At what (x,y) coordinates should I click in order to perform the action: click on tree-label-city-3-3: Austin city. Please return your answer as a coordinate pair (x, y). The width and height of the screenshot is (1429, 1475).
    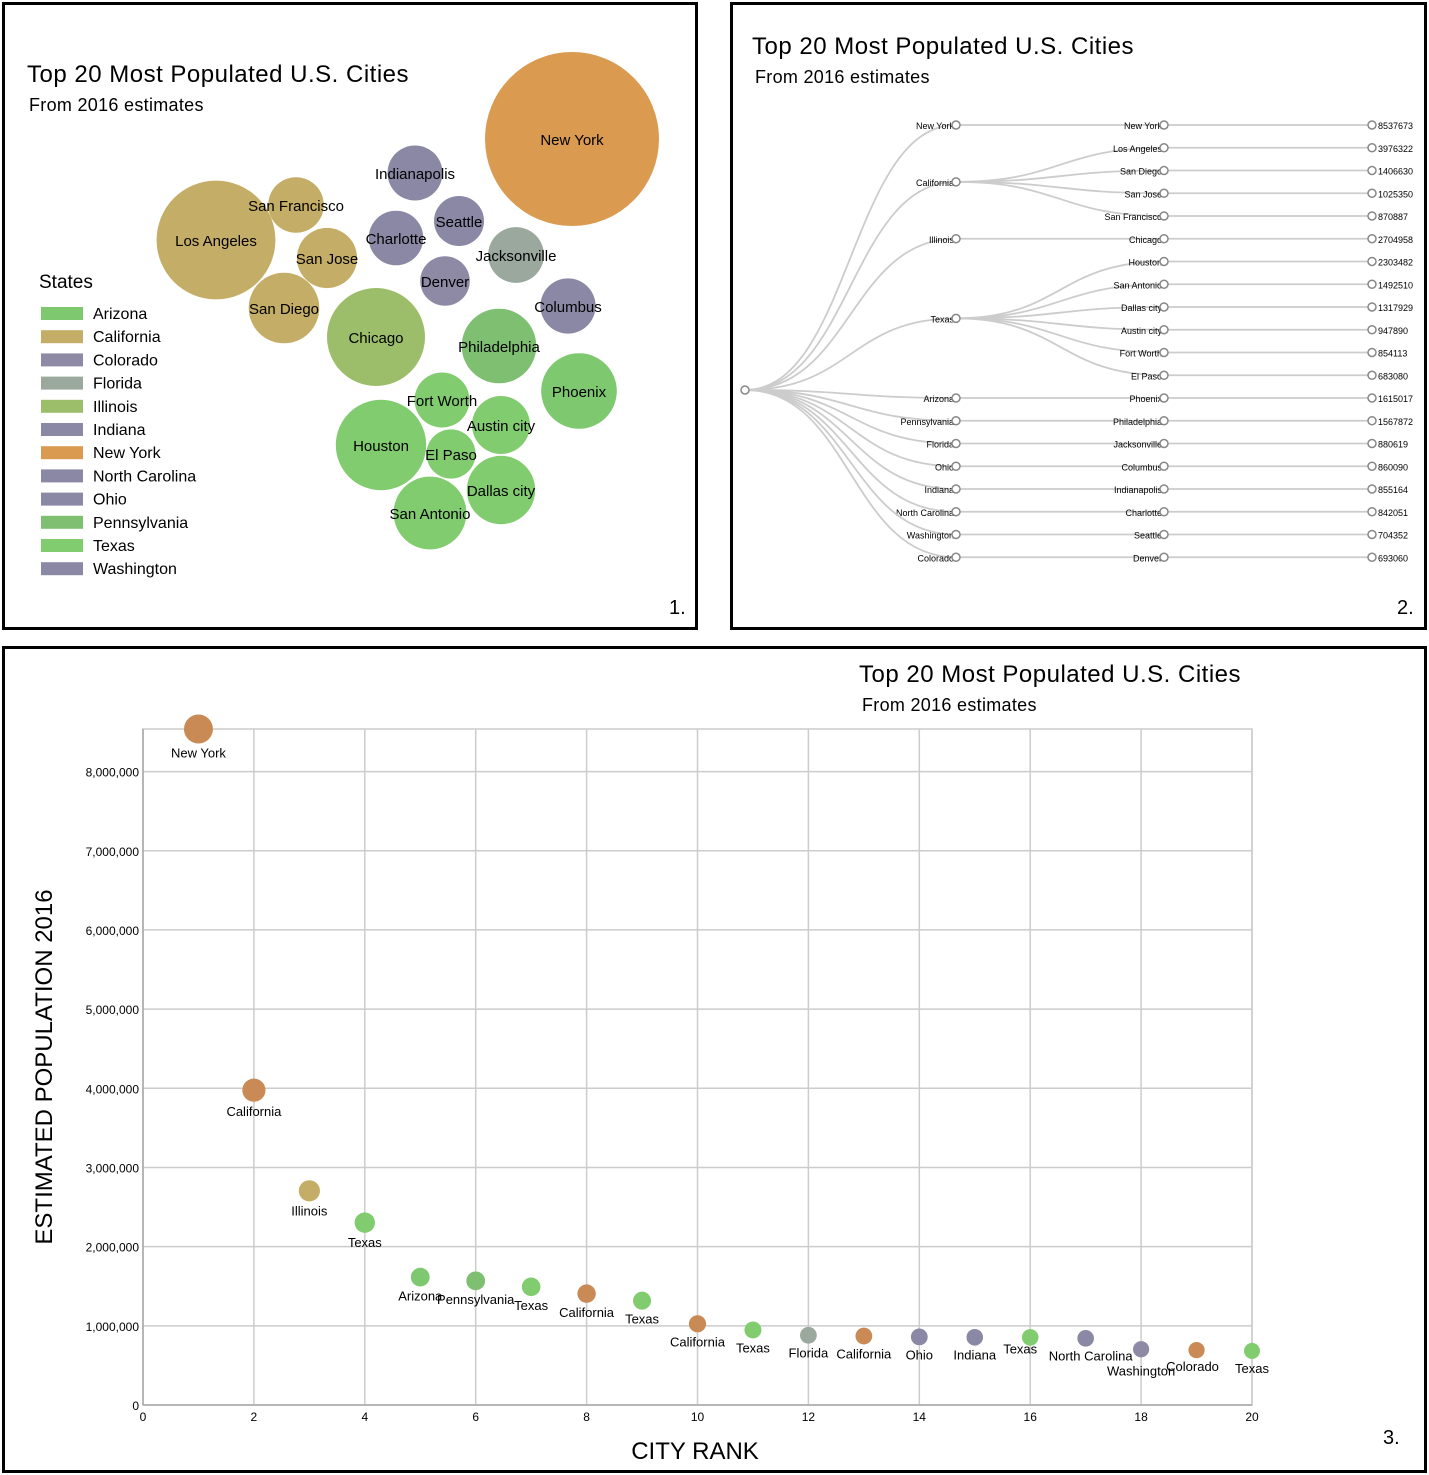
    Looking at the image, I should click on (1142, 331).